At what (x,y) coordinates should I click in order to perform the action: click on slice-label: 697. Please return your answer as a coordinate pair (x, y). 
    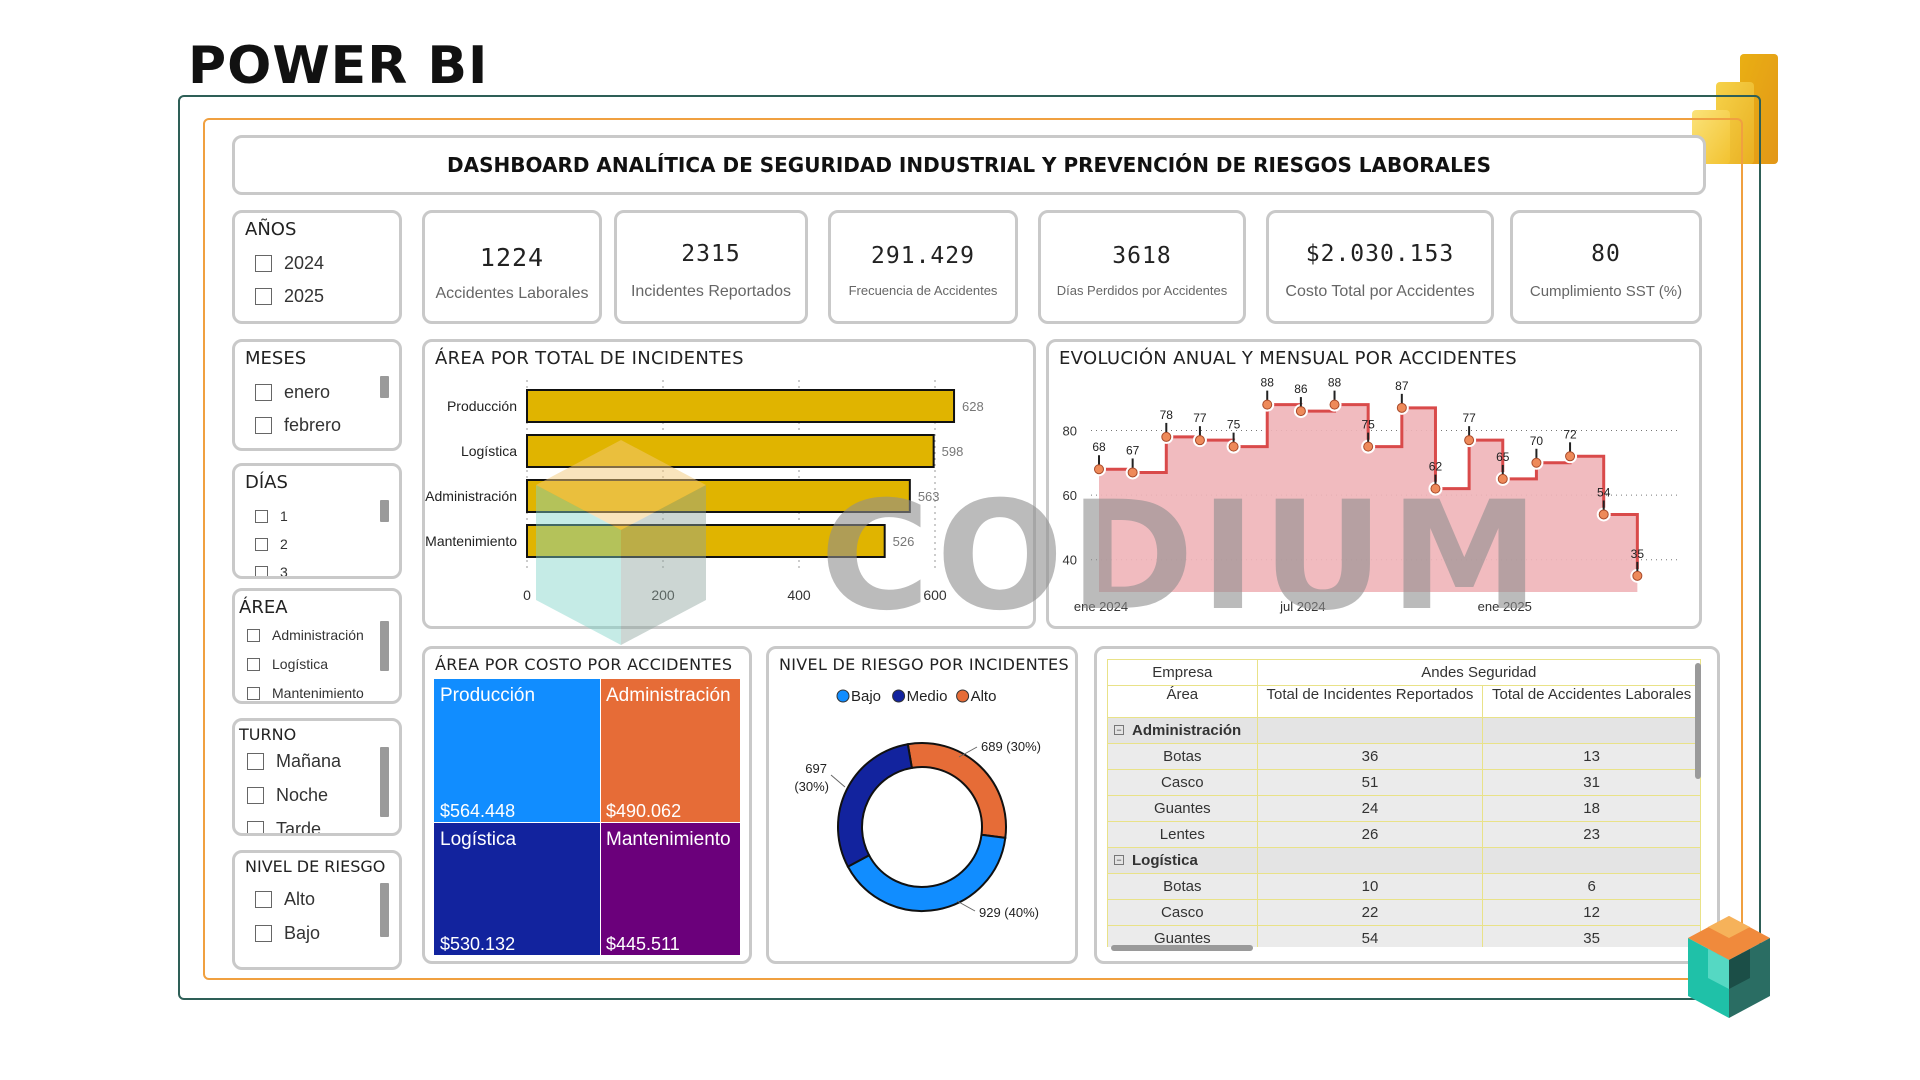
    Looking at the image, I should click on (816, 768).